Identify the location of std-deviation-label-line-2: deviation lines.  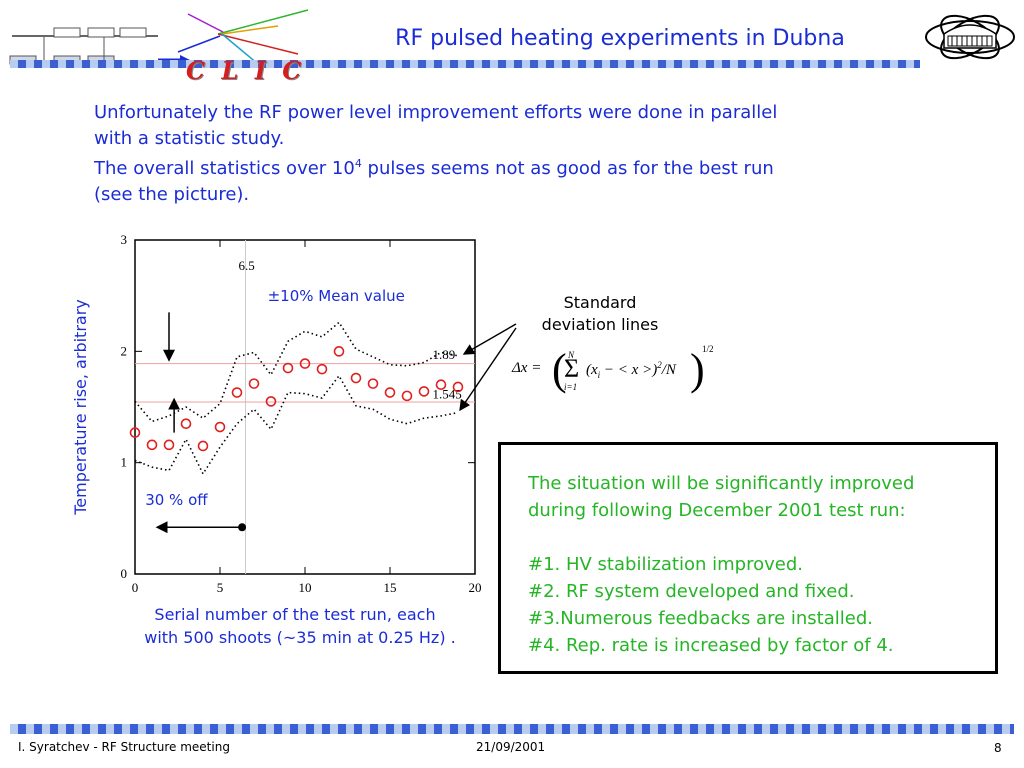
(600, 324).